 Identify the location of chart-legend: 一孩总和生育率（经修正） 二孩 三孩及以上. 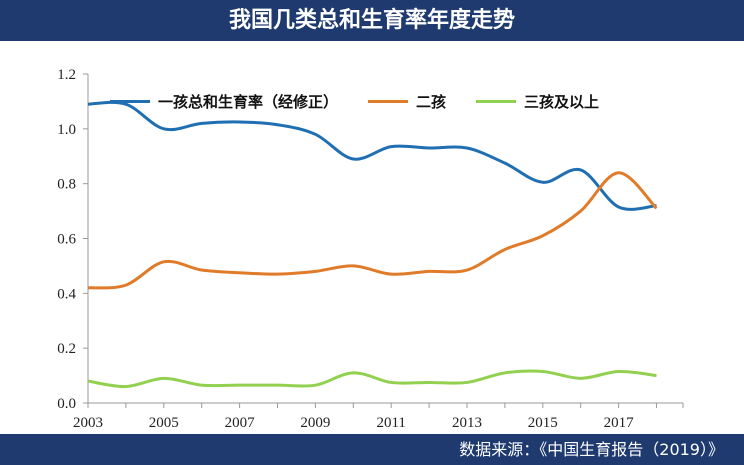
(369, 101).